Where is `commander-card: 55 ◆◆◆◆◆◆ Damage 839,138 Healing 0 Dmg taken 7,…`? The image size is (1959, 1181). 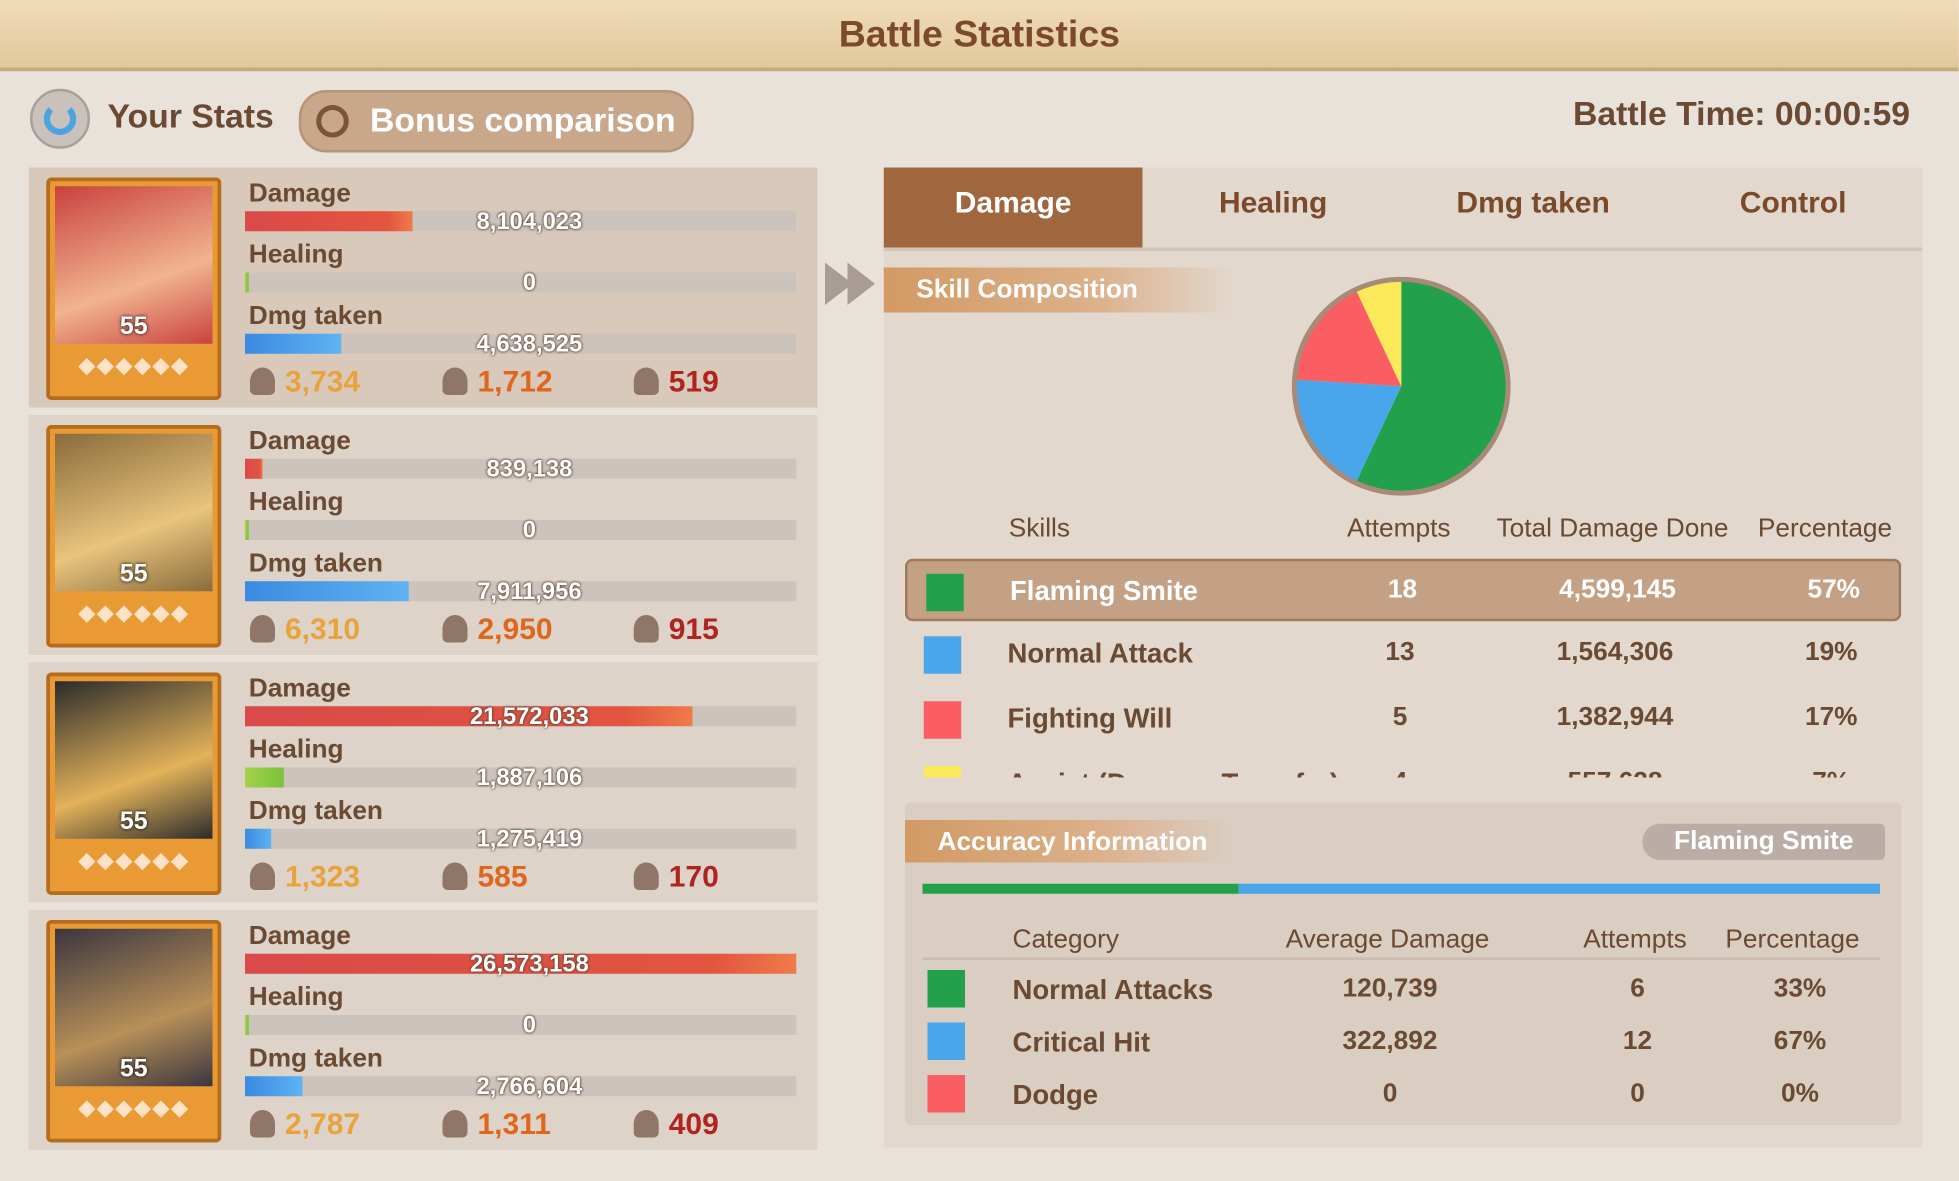
commander-card: 55 ◆◆◆◆◆◆ Damage 839,138 Healing 0 Dmg taken 7,… is located at coordinates (423, 535).